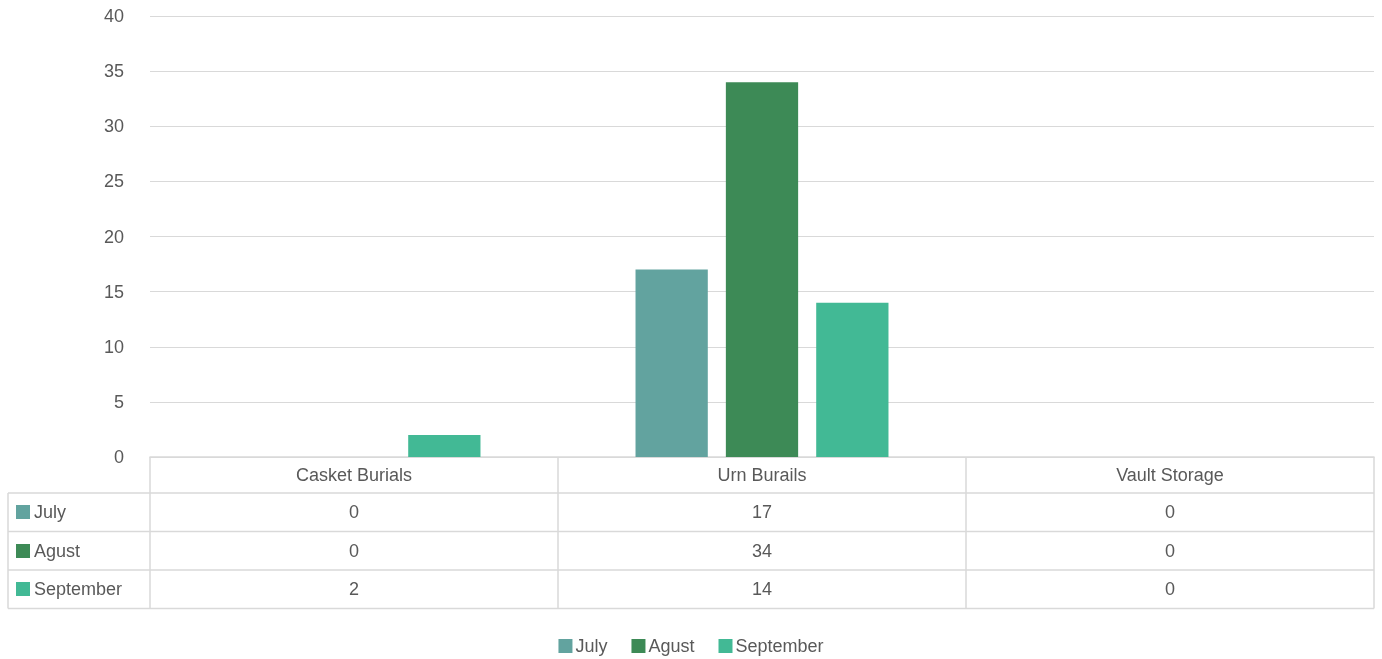 Image resolution: width=1382 pixels, height=659 pixels. What do you see at coordinates (762, 589) in the screenshot?
I see `data-label: 14` at bounding box center [762, 589].